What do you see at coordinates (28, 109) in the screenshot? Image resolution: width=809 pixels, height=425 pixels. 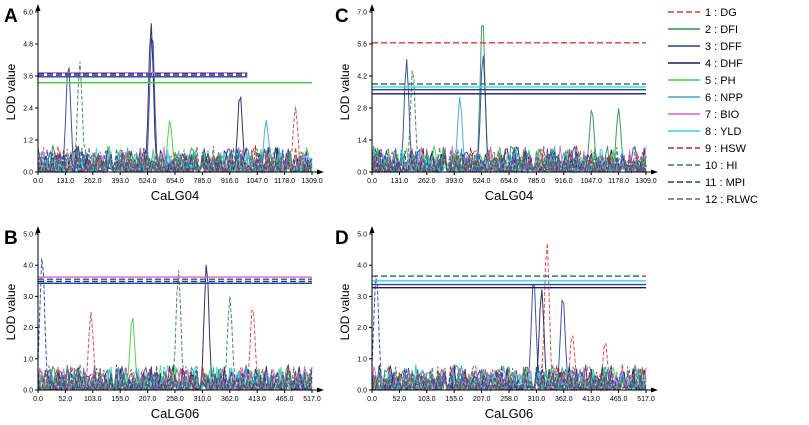 I see `y-tick-label: 2.4` at bounding box center [28, 109].